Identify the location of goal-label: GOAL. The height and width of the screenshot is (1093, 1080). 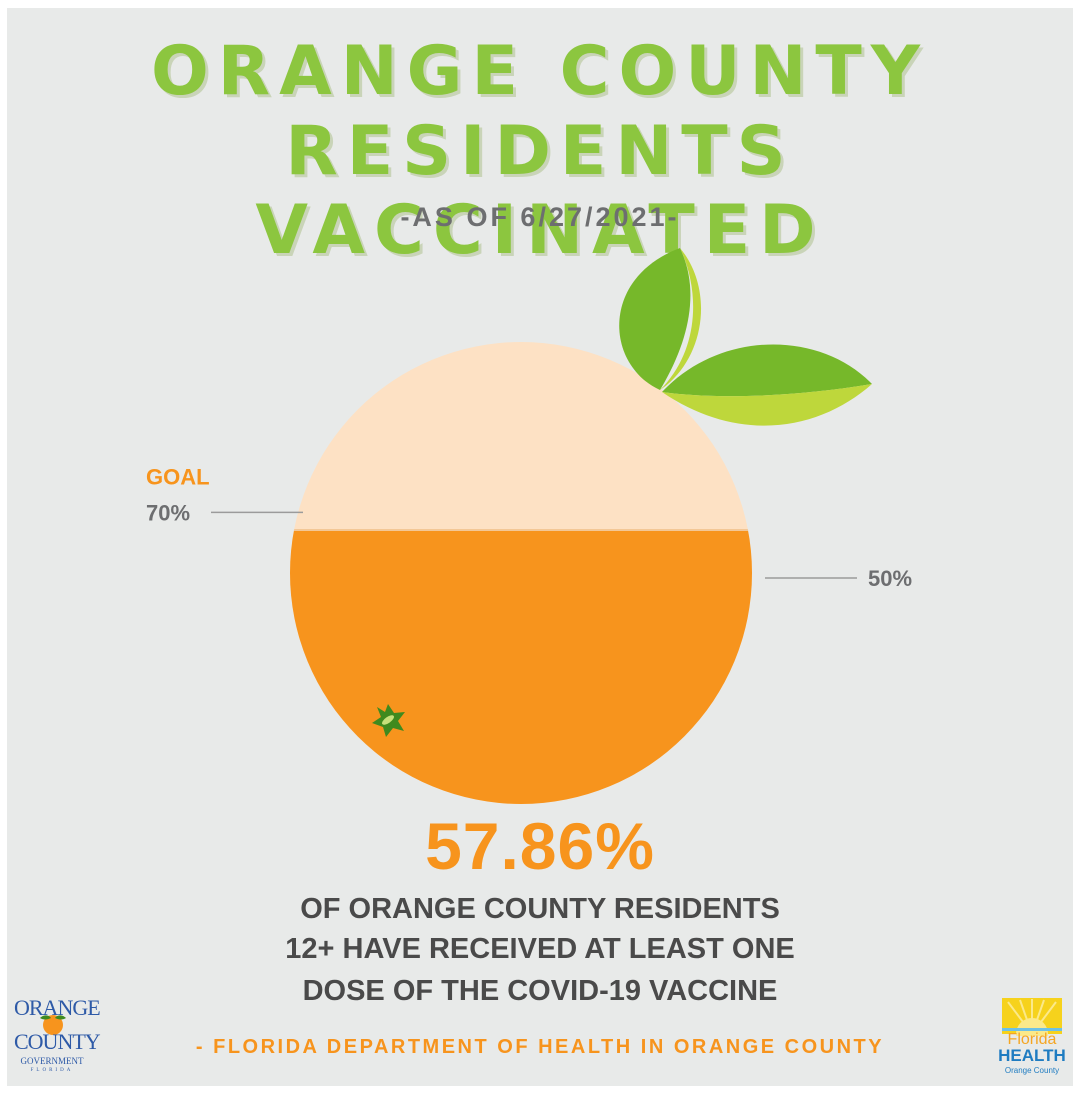
(178, 476).